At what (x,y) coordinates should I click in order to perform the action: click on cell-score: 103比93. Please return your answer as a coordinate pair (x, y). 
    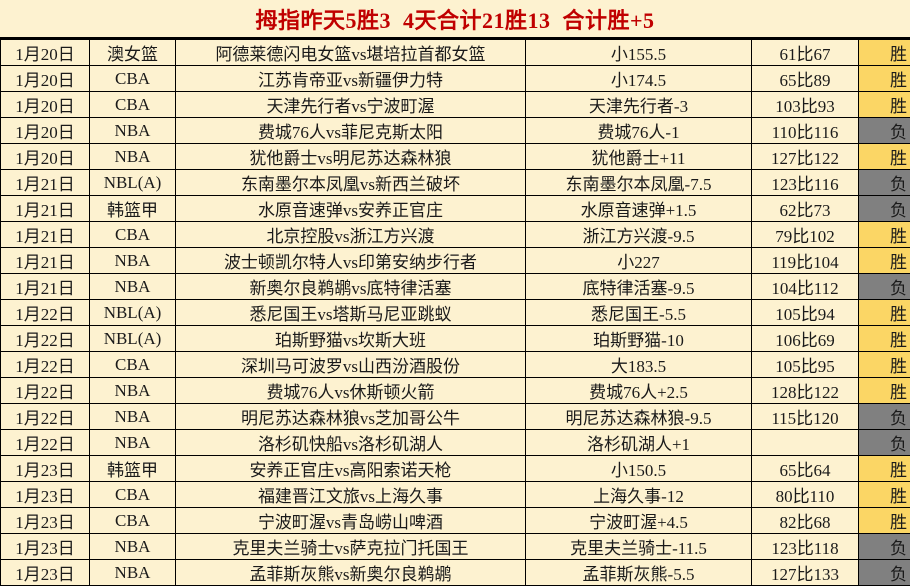
    Looking at the image, I should click on (805, 105).